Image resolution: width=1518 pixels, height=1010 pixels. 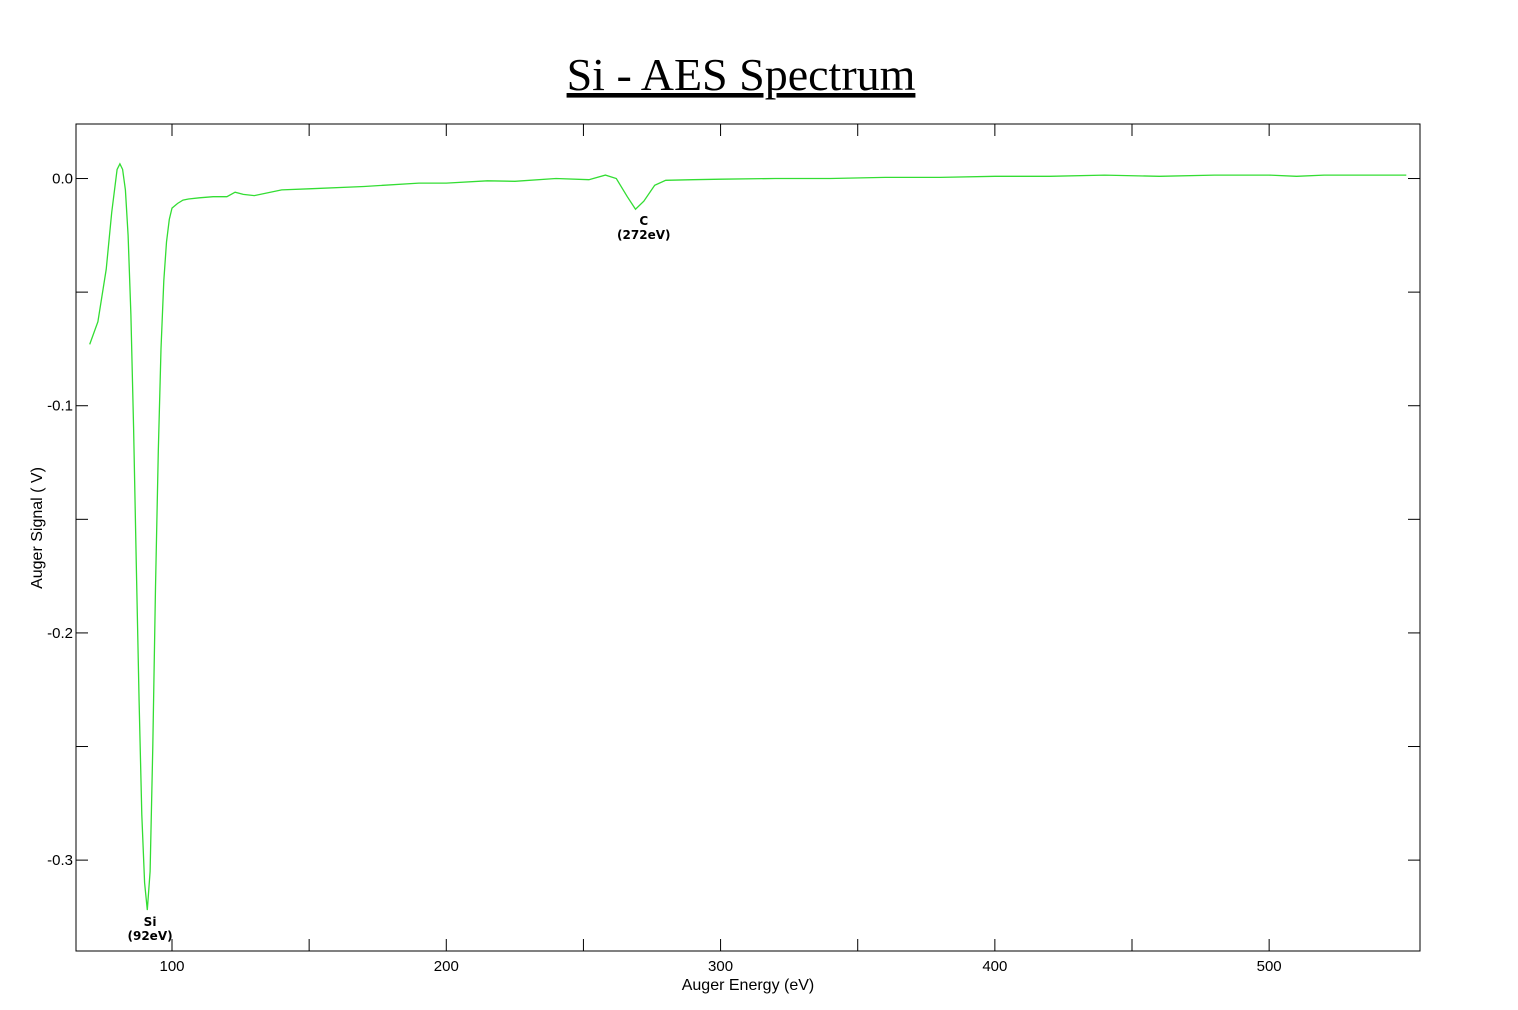 What do you see at coordinates (37, 528) in the screenshot?
I see `y-axis-label: Auger Signal ( V)` at bounding box center [37, 528].